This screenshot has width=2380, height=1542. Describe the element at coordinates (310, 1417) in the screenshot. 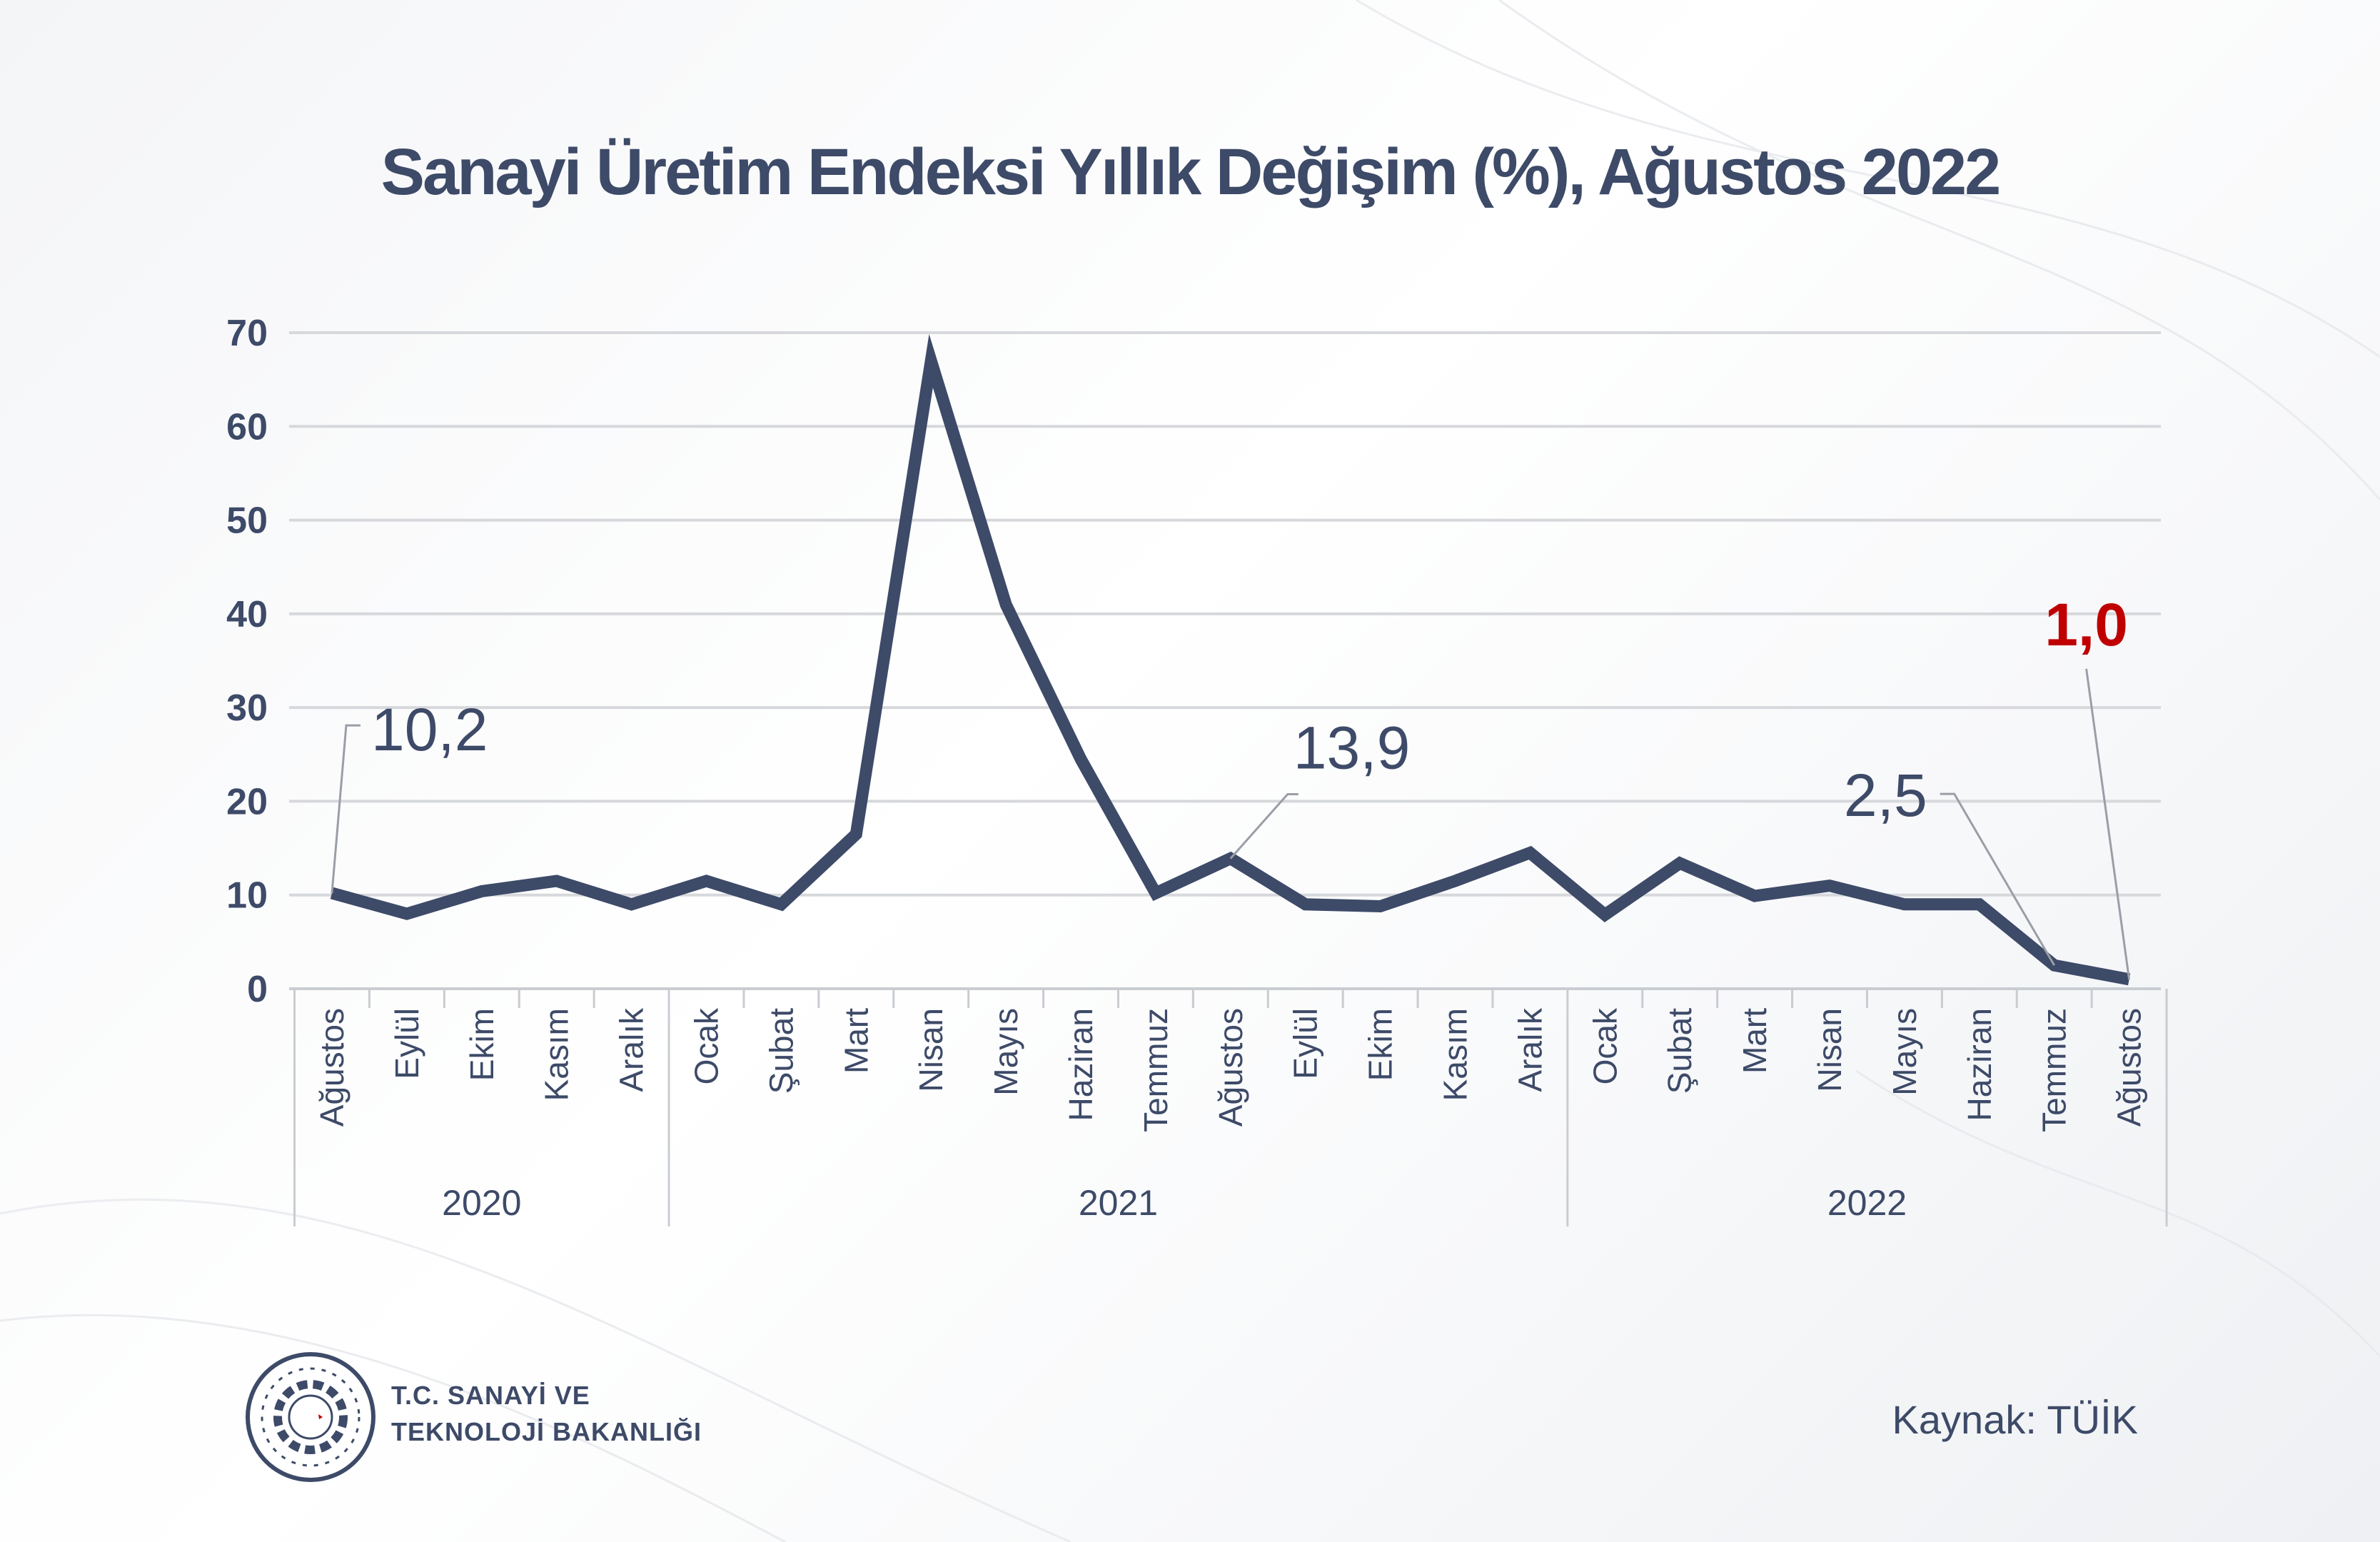

I see `emblem-icon` at that location.